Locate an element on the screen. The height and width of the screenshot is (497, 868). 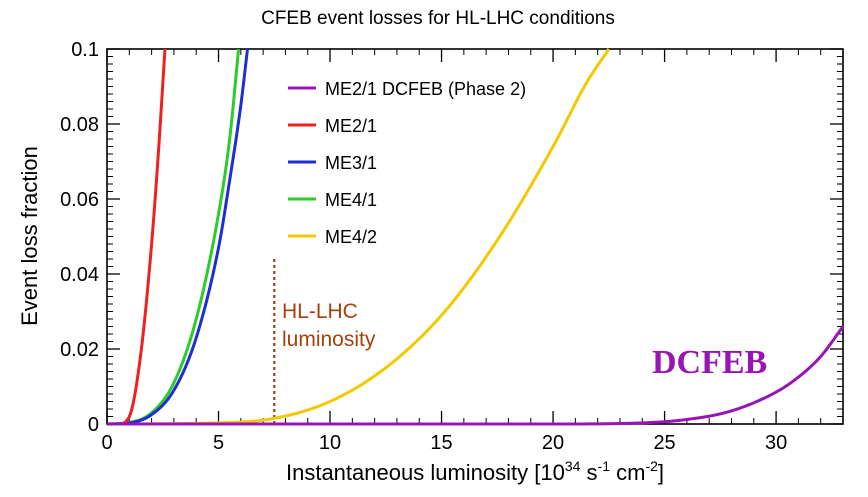
vline-label-line1: HL-LHC is located at coordinates (320, 311).